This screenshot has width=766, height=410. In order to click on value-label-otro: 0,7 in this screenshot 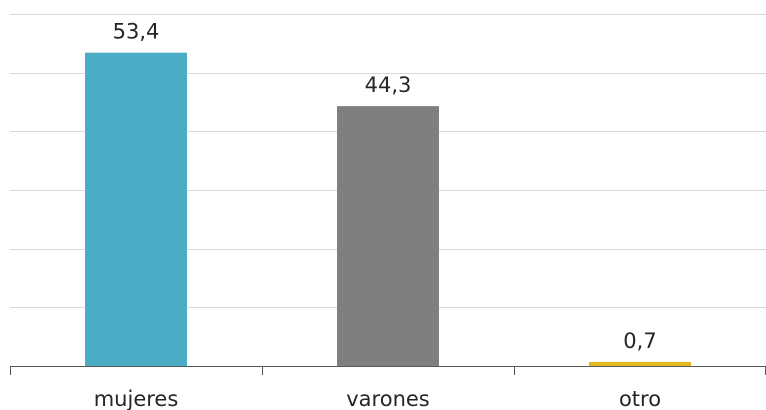, I will do `click(639, 341)`.